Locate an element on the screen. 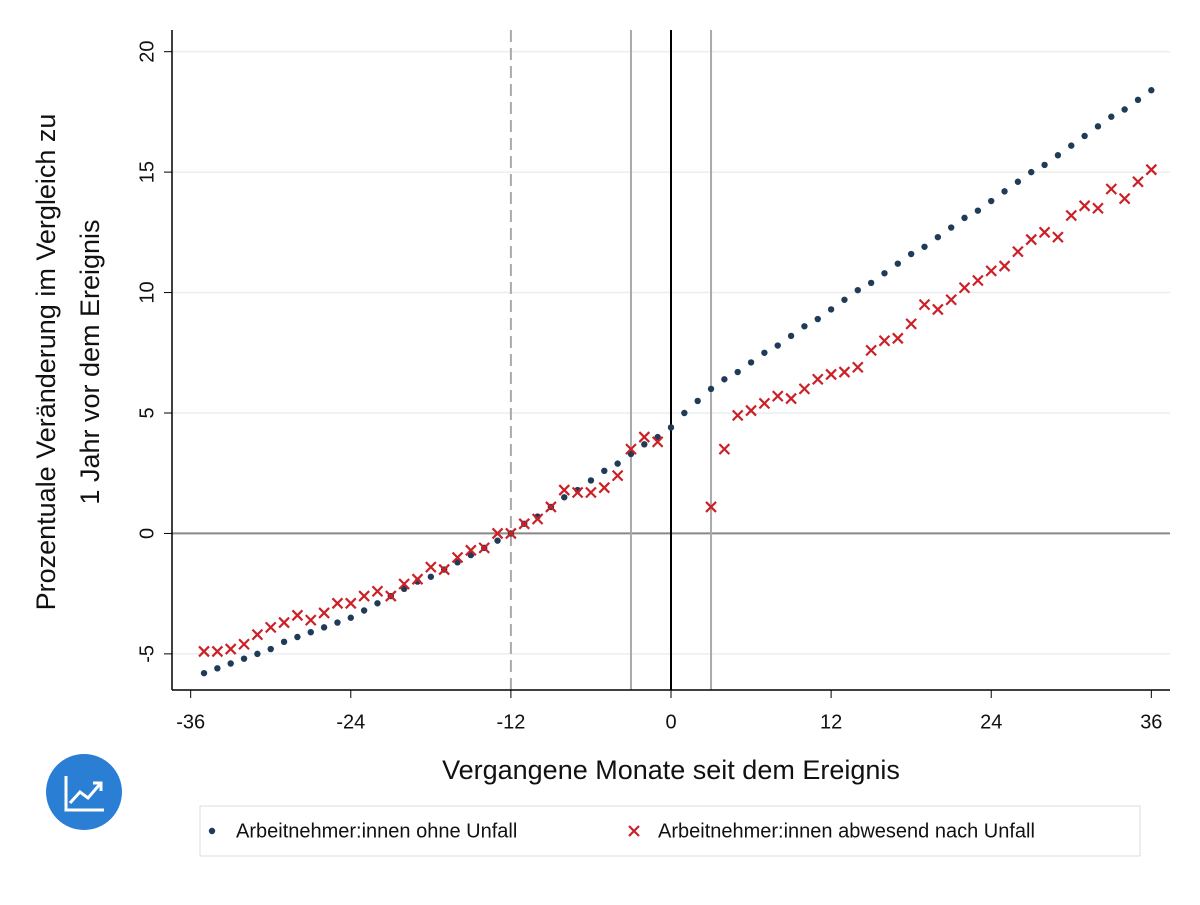  legend-marker is located at coordinates (212, 831).